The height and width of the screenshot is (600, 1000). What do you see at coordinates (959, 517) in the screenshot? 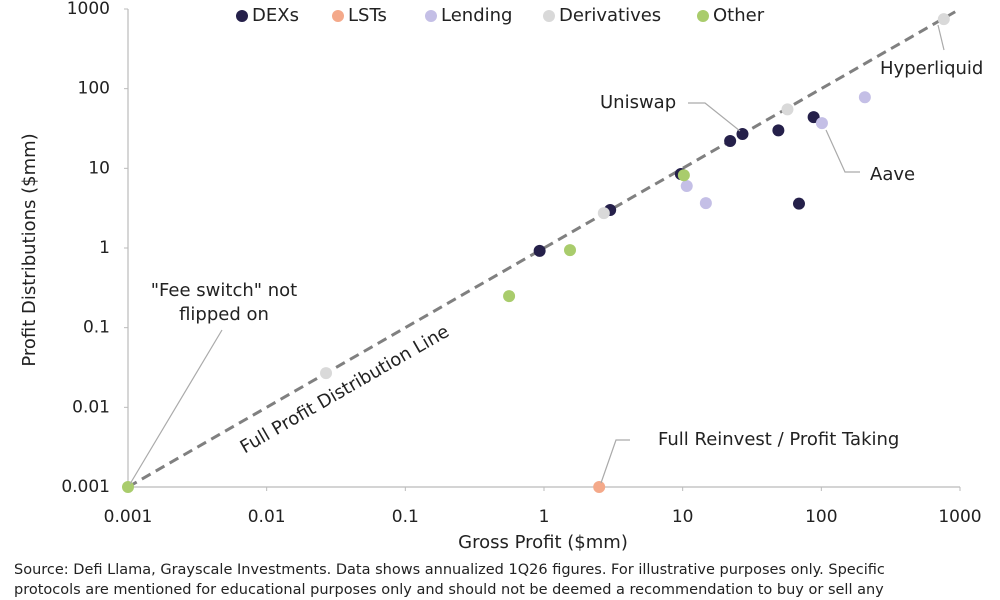
I see `x-tick-label: 1000` at bounding box center [959, 517].